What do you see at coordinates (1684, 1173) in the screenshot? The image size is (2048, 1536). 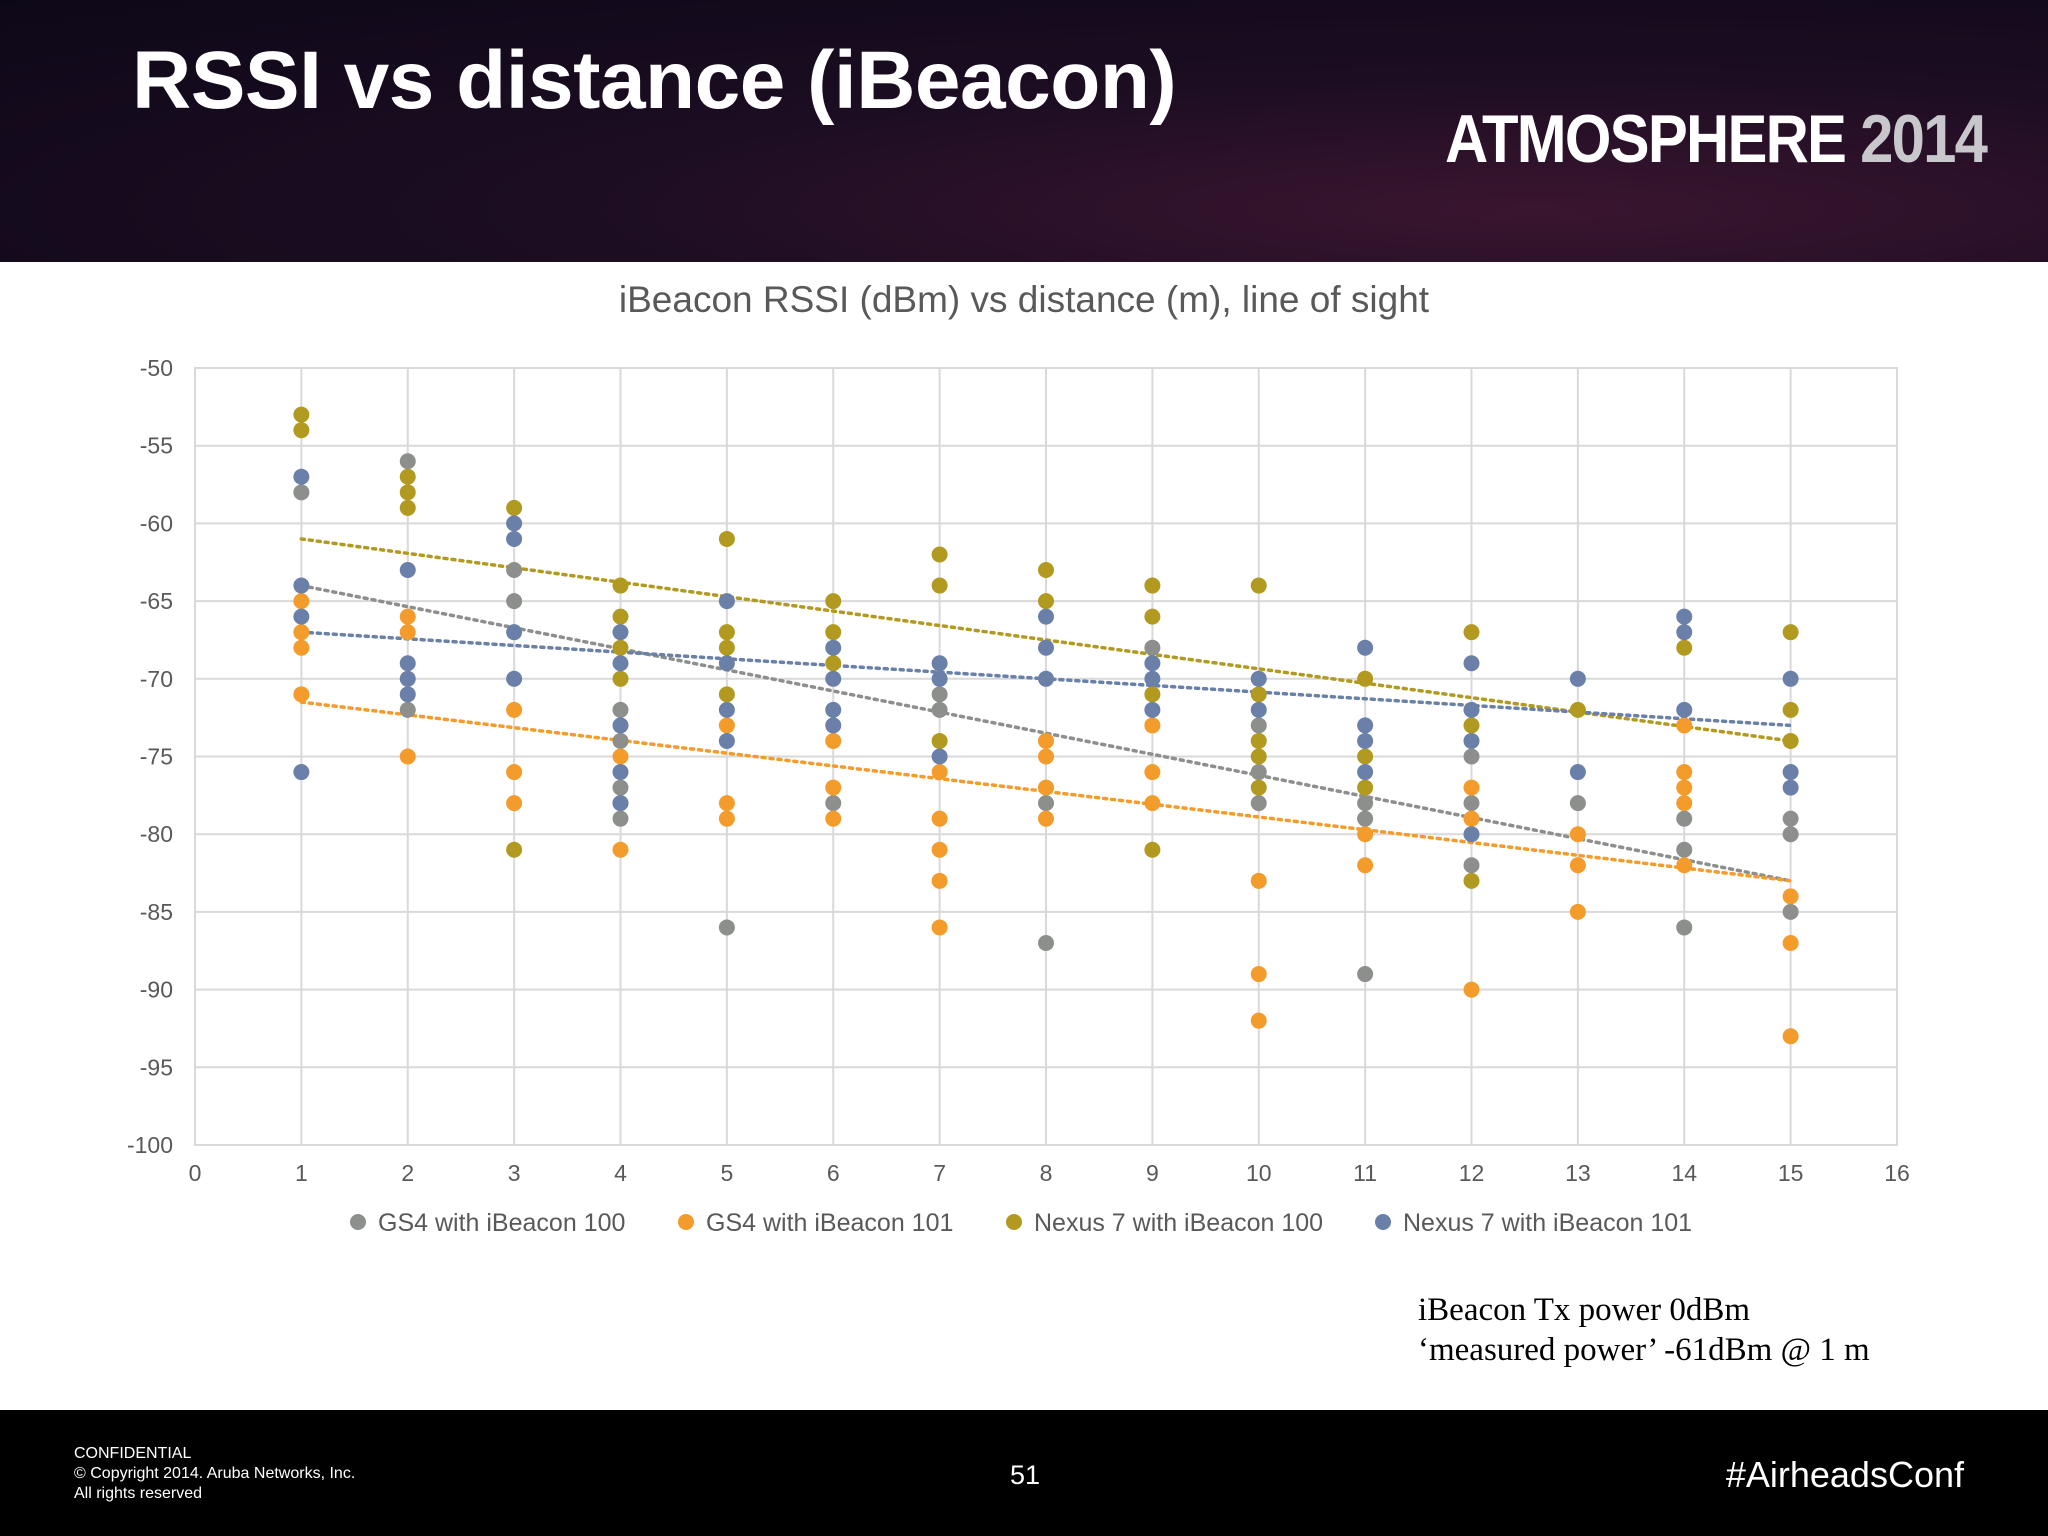 I see `x-tick-label: 14` at bounding box center [1684, 1173].